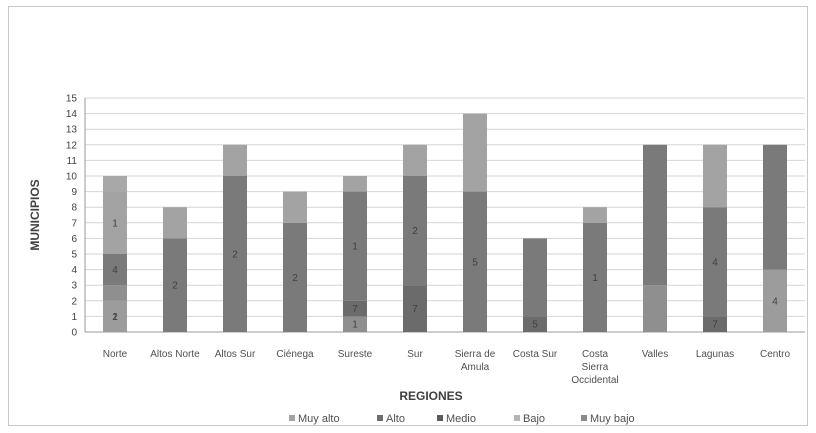 The width and height of the screenshot is (816, 433). Describe the element at coordinates (475, 367) in the screenshot. I see `x-tick-label: Amula` at that location.